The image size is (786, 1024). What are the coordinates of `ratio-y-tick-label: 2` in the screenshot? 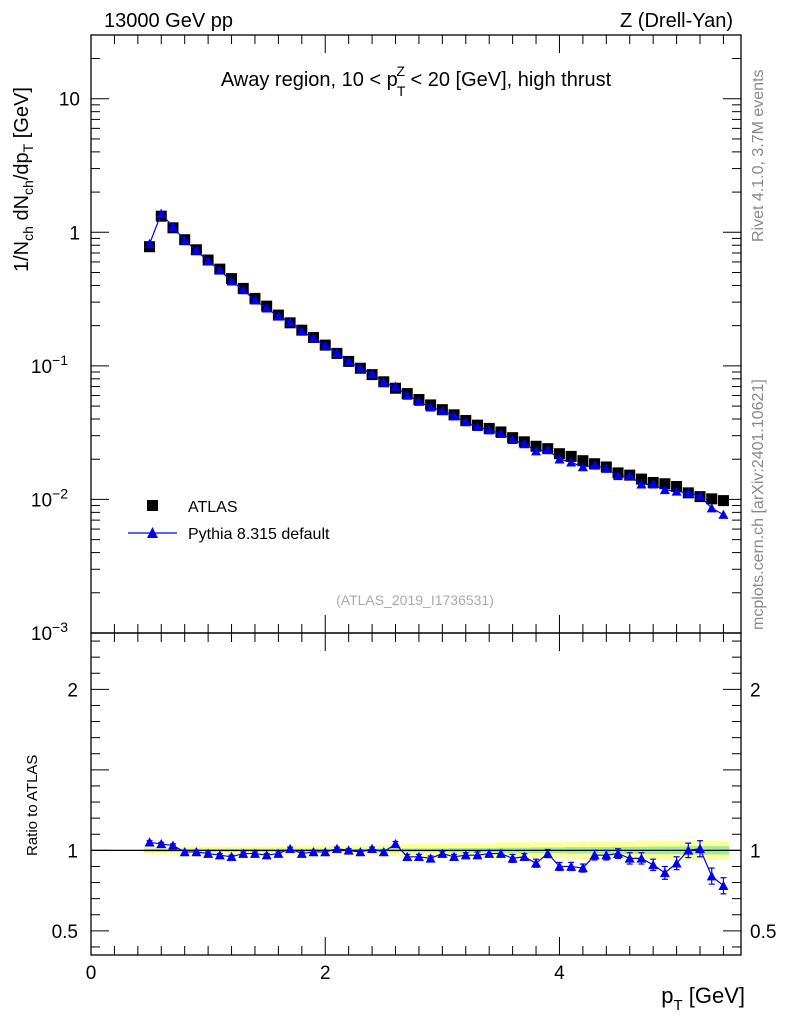 It's located at (72, 690).